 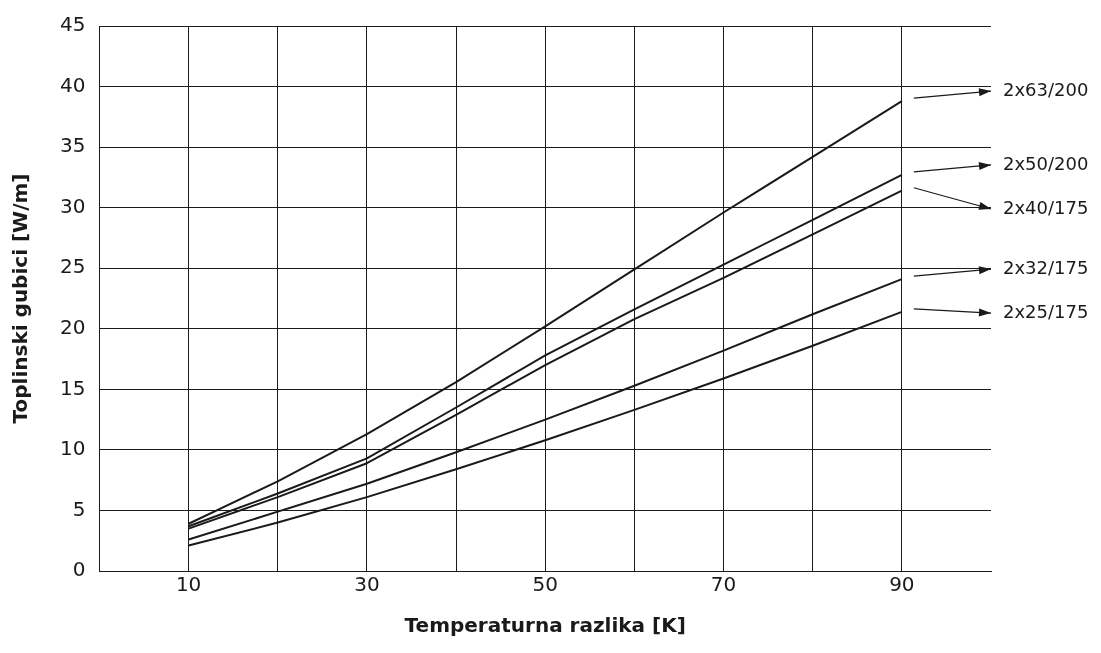 I want to click on legend-label: 2x50/200, so click(x=1046, y=163).